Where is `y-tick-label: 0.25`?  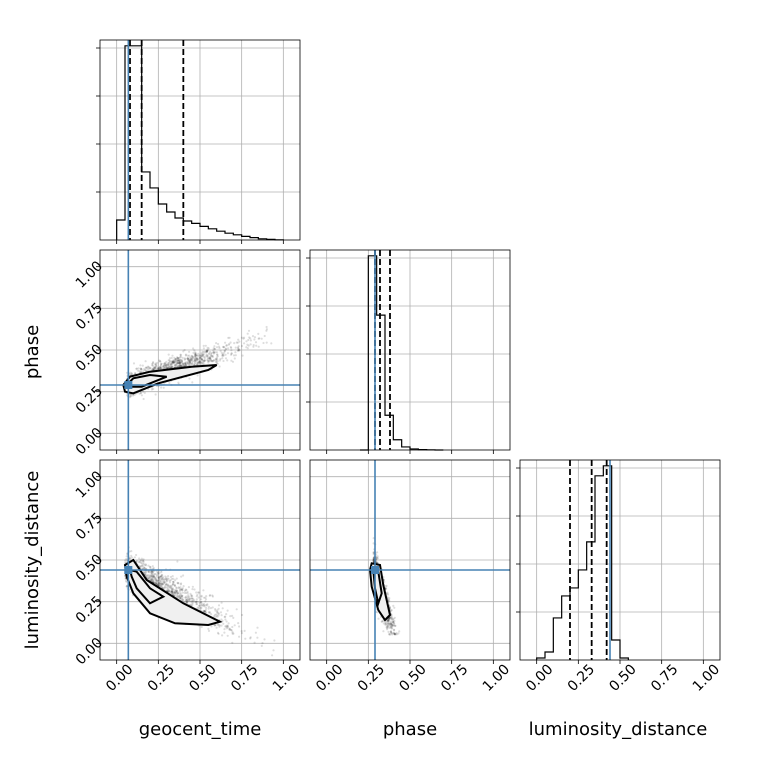 y-tick-label: 0.25 is located at coordinates (89, 609).